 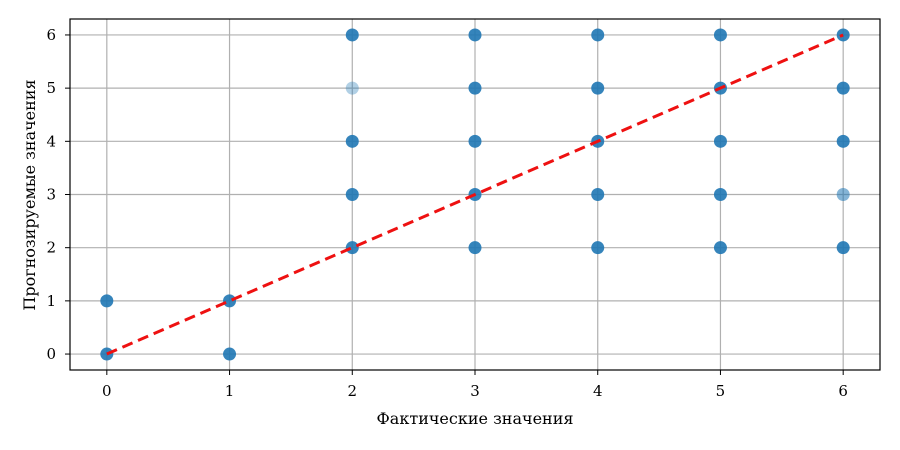 I want to click on x-tick-label: 0, so click(x=107, y=391).